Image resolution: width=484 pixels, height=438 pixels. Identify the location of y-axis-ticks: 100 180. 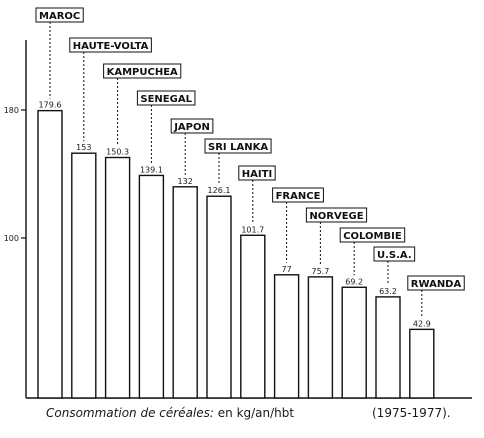
(15, 174).